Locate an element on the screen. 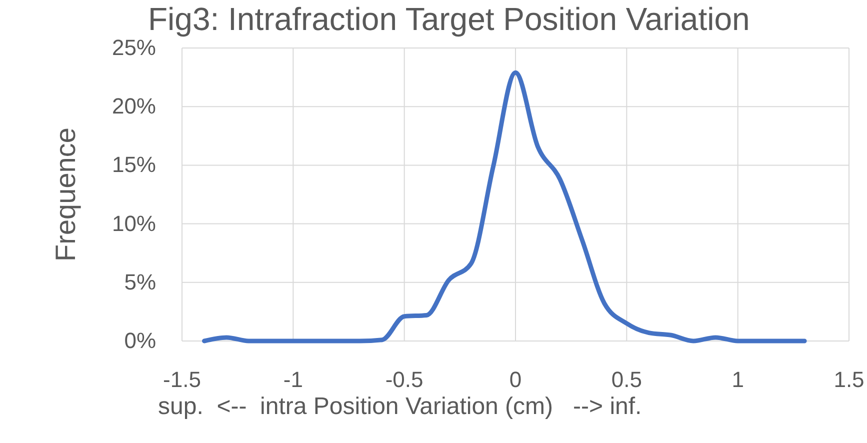 Image resolution: width=867 pixels, height=443 pixels. x-tick-label: -1 is located at coordinates (293, 379).